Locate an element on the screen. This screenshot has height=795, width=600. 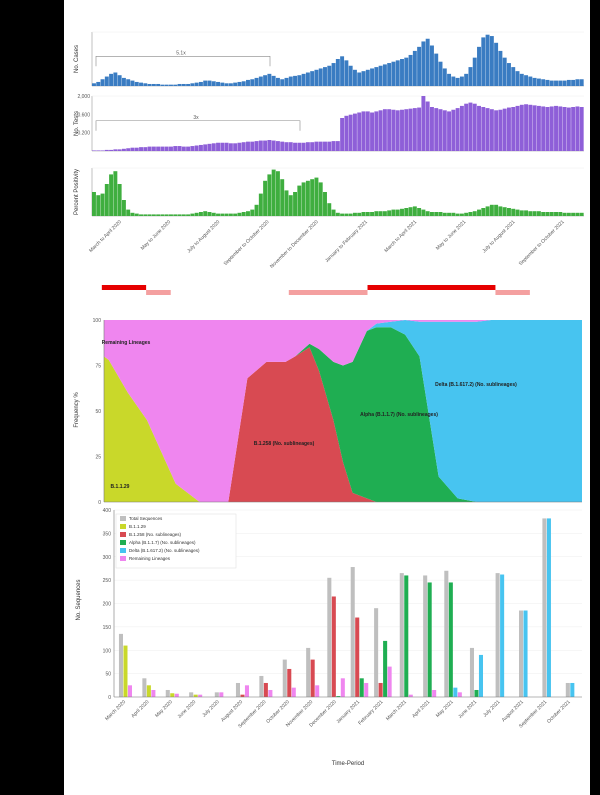
cases-y-label: No. Cases is located at coordinates (77, 59).